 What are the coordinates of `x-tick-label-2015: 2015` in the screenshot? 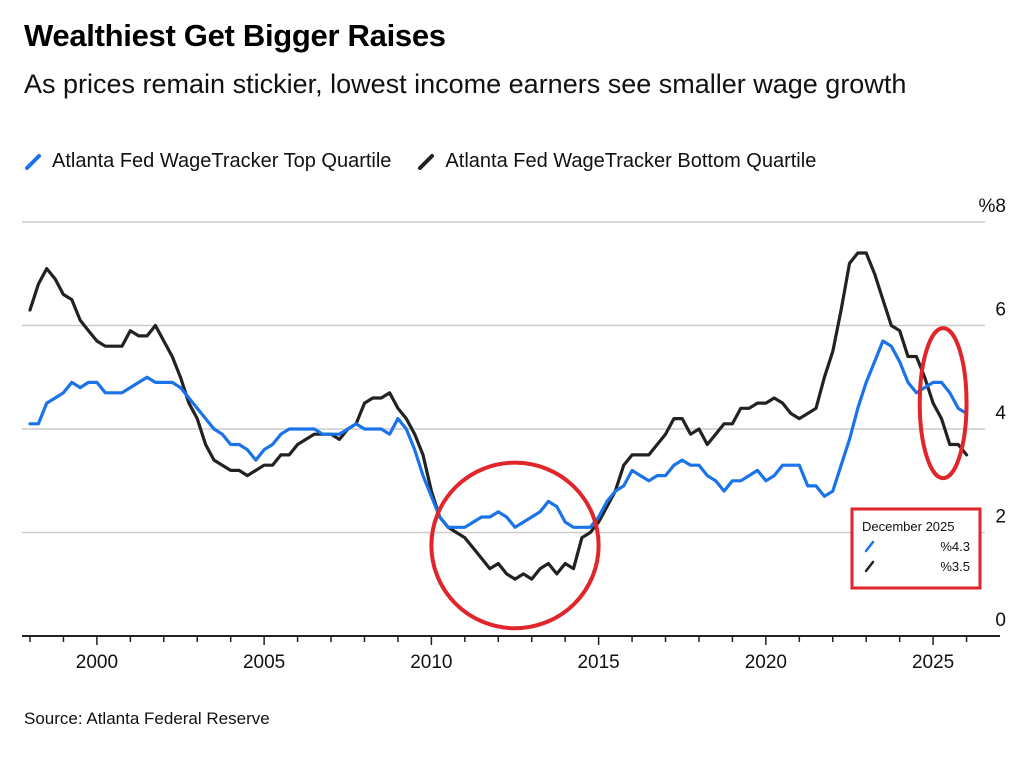 It's located at (598, 662).